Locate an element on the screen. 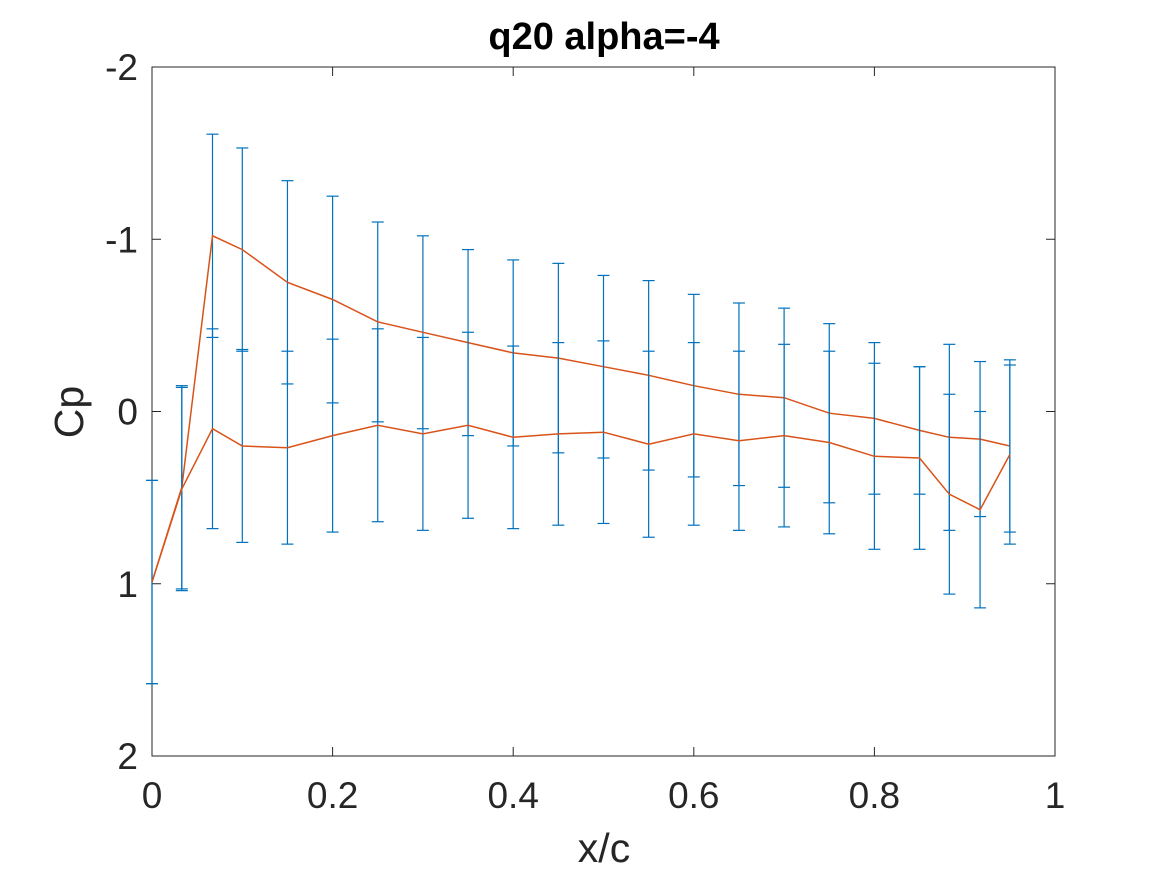  x-axis-label: x/c is located at coordinates (604, 848).